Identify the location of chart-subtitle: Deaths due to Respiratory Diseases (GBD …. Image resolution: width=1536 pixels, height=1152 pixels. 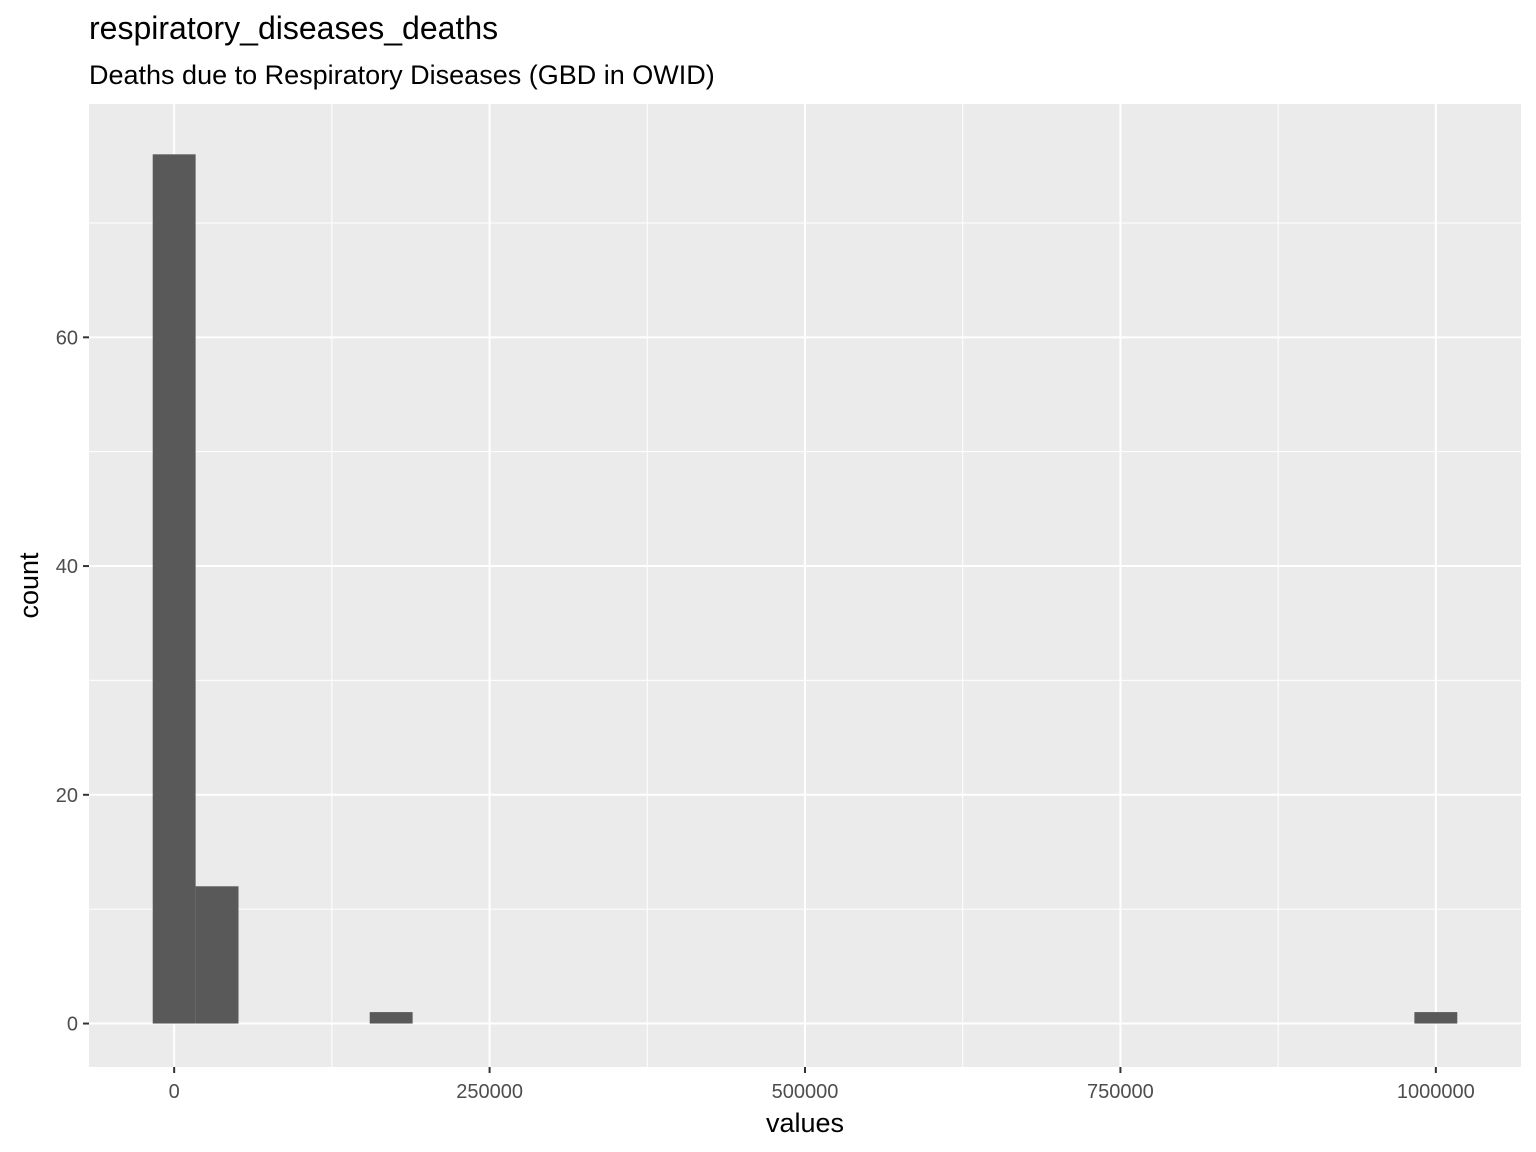
(402, 75).